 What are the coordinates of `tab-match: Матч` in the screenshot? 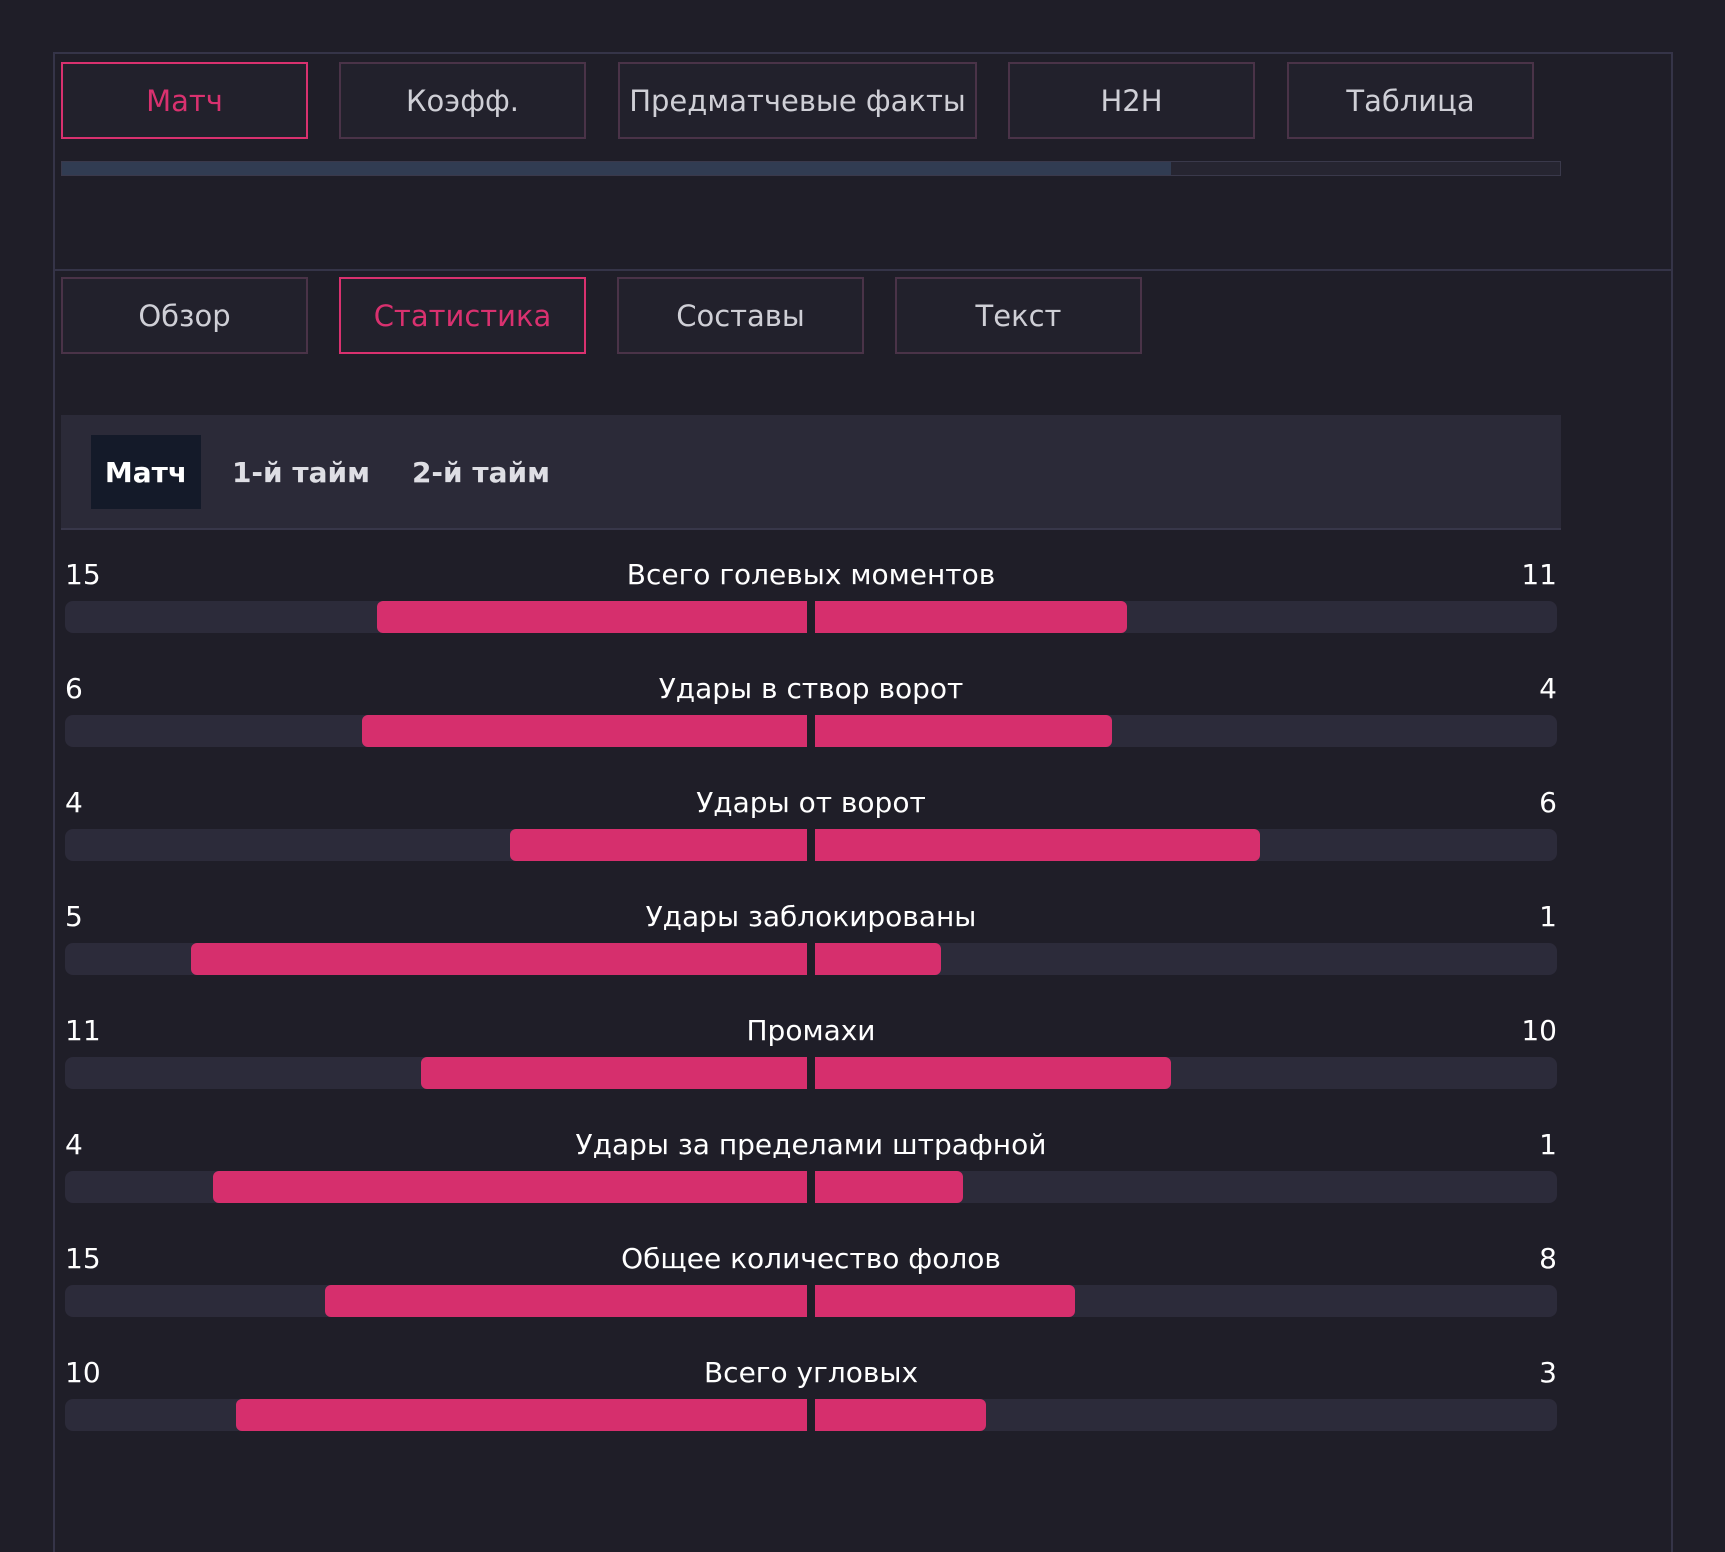 It's located at (184, 100).